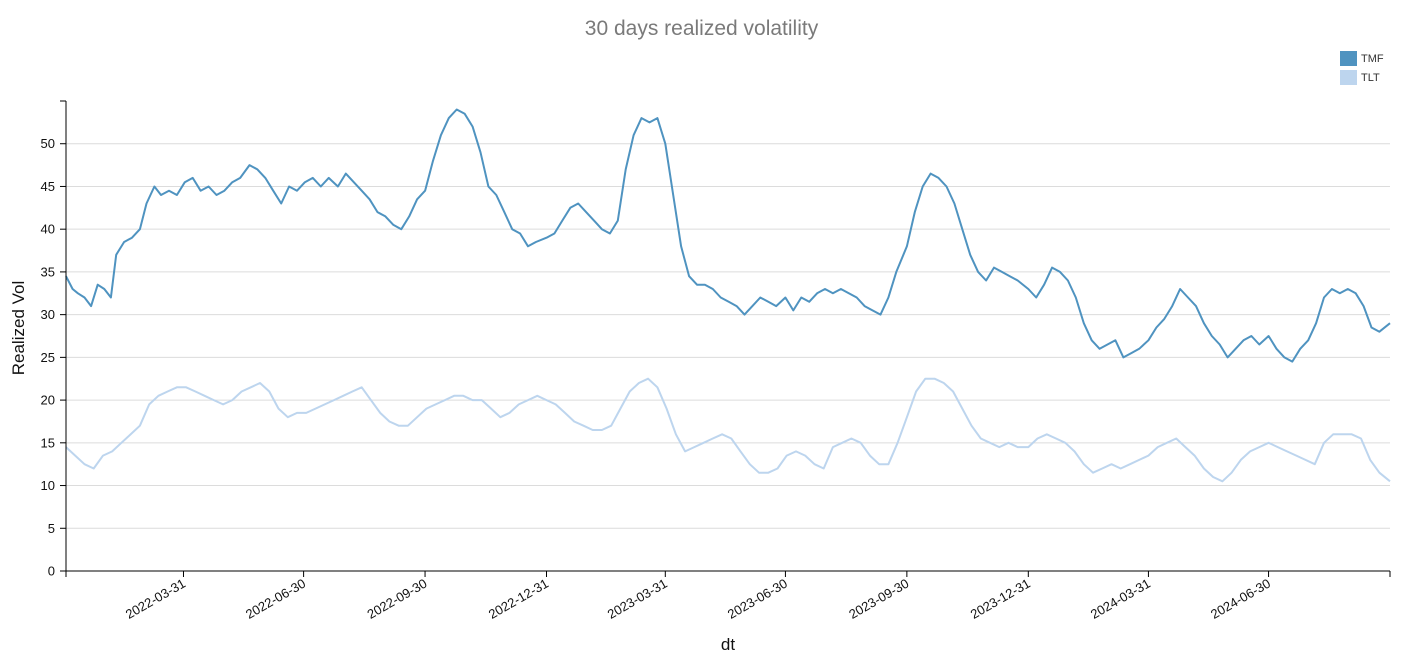 The height and width of the screenshot is (653, 1410). What do you see at coordinates (48, 229) in the screenshot?
I see `y-tick-label: 40` at bounding box center [48, 229].